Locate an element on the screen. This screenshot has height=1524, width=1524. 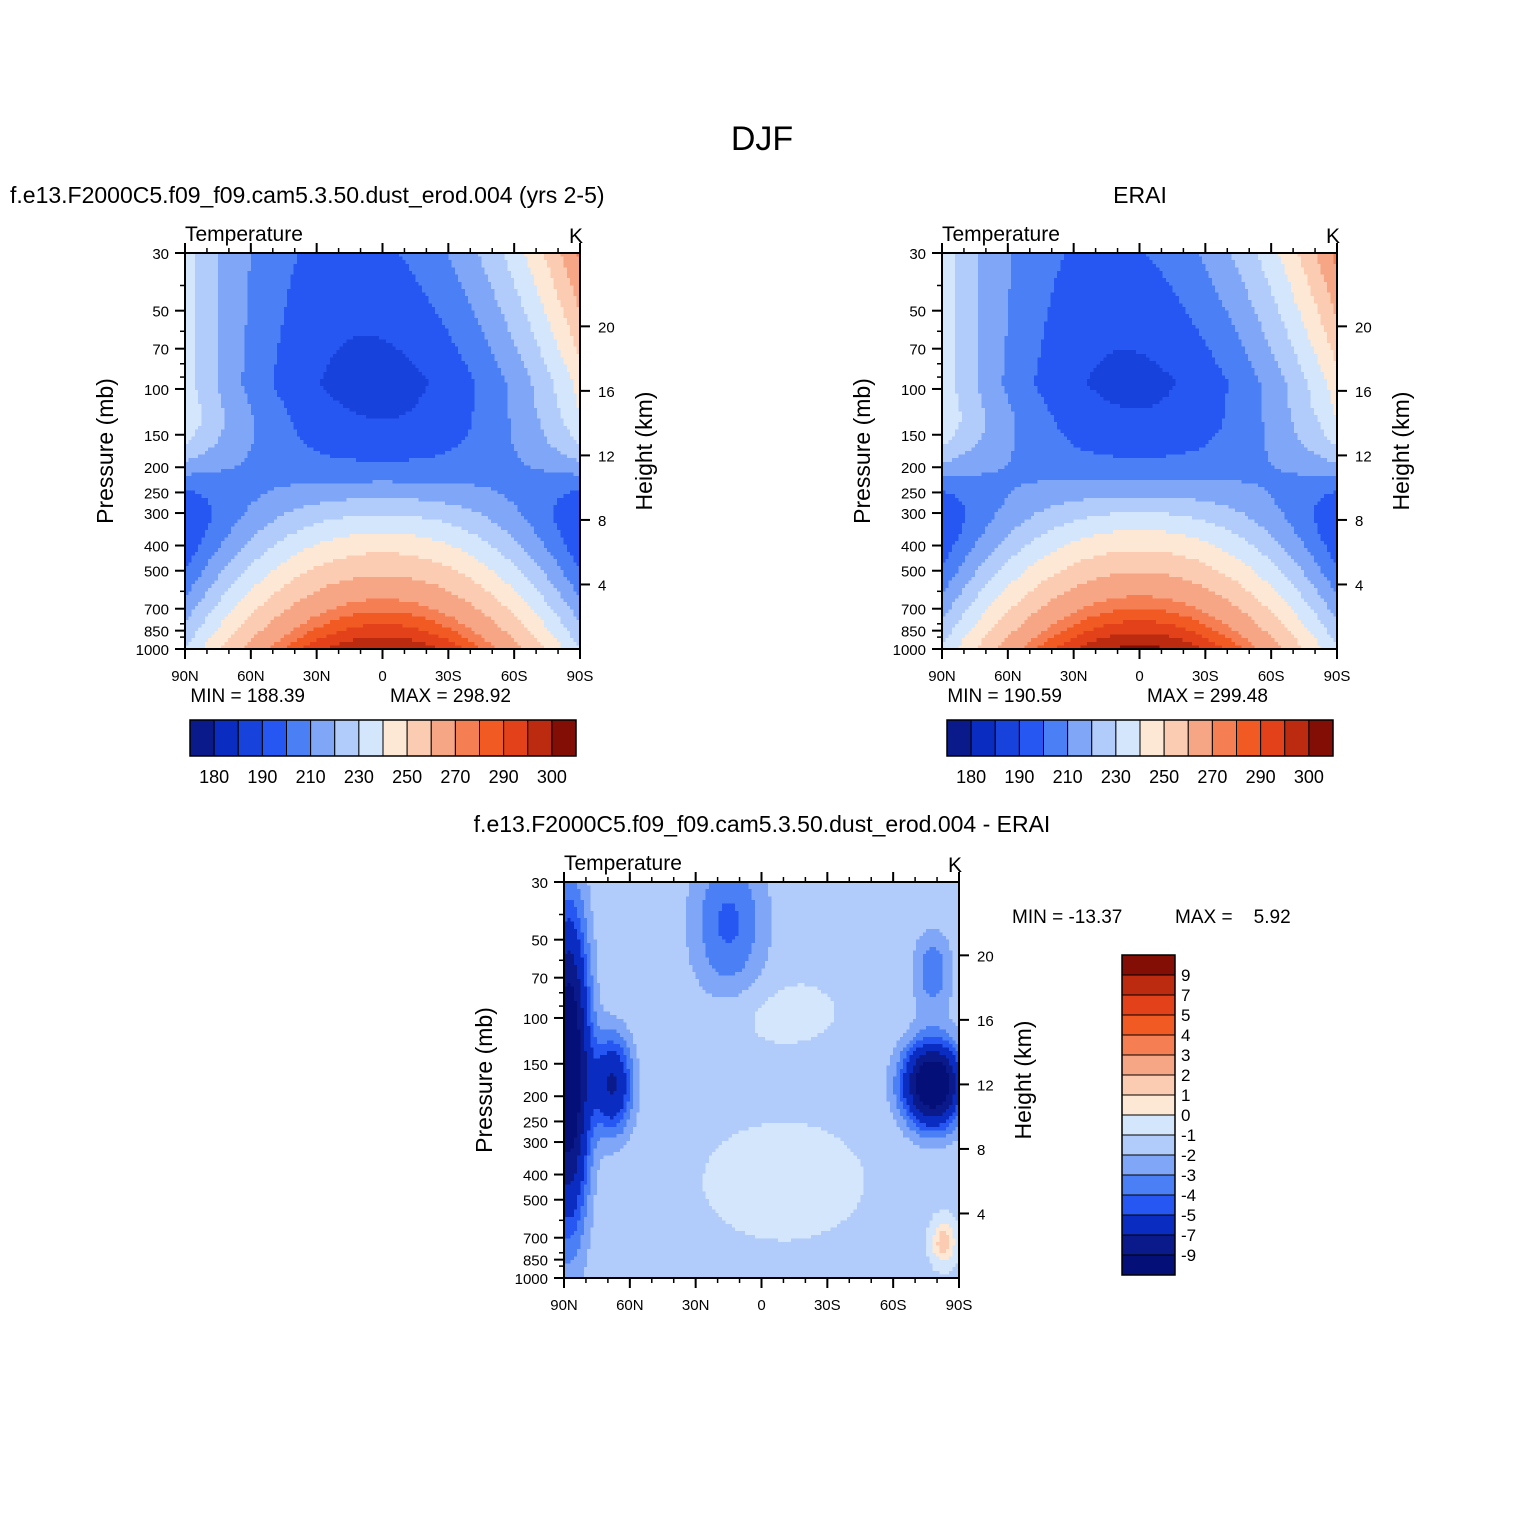
obs-colorbar-label: 300 is located at coordinates (1309, 777).